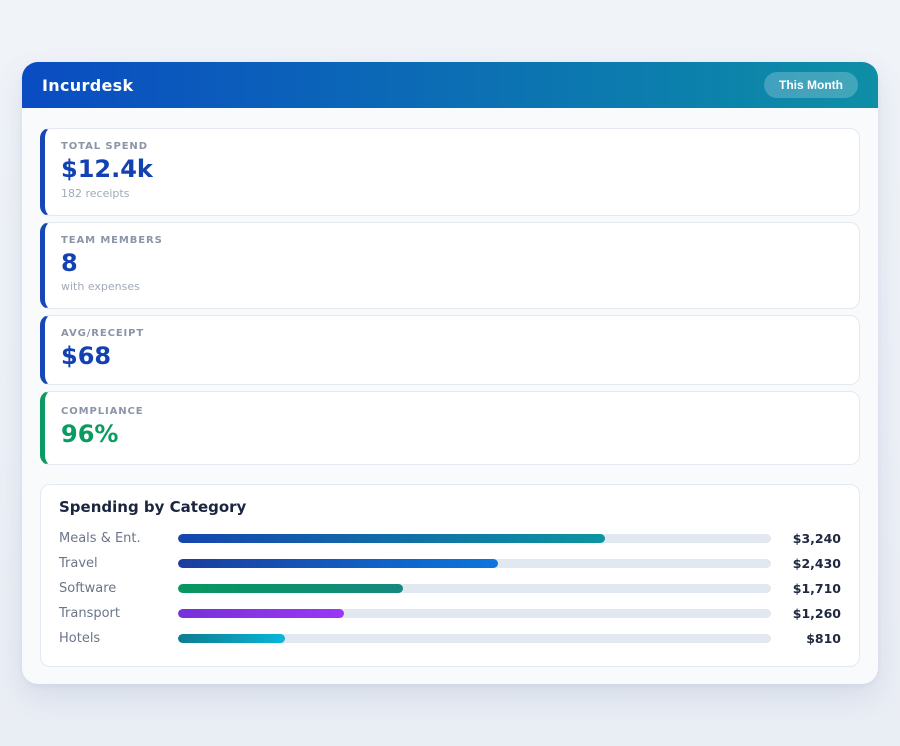 The width and height of the screenshot is (900, 746). I want to click on spend-row-transport: Transport $1,260, so click(450, 613).